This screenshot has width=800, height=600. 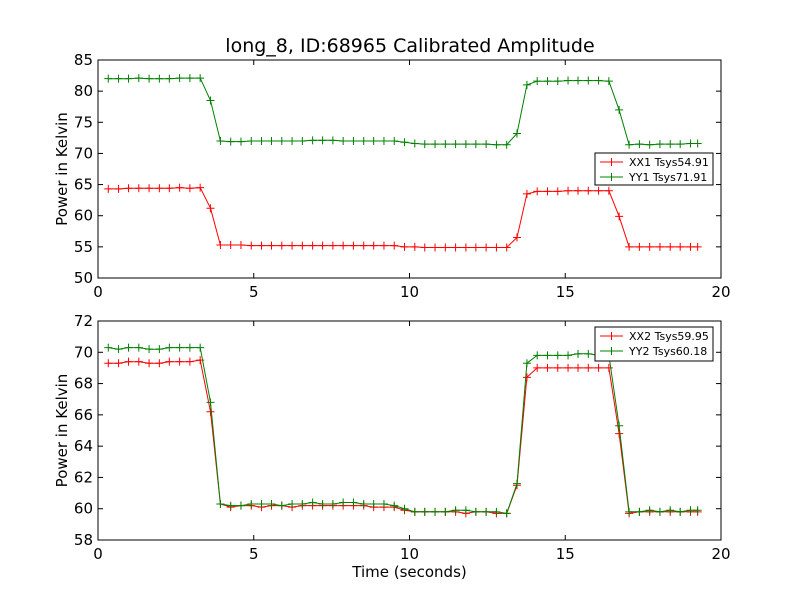 What do you see at coordinates (83, 321) in the screenshot?
I see `plot1-y-tick-label: 72` at bounding box center [83, 321].